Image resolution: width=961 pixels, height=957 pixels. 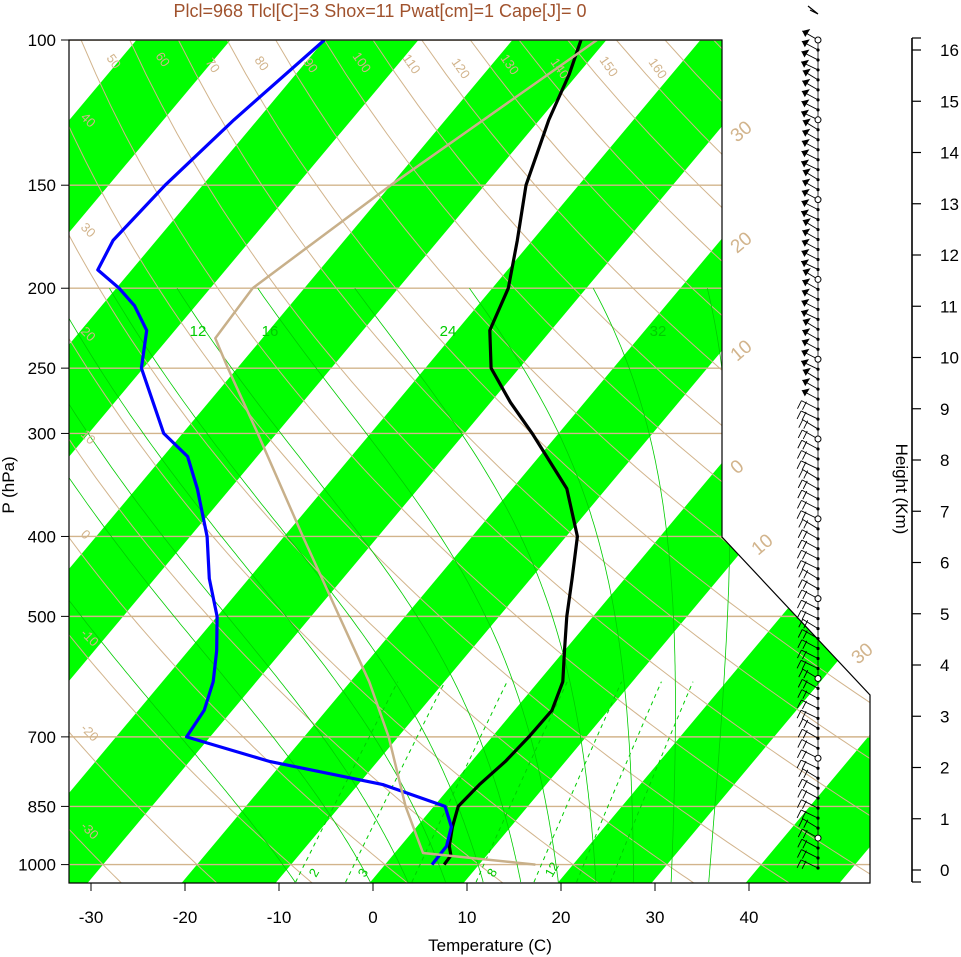 What do you see at coordinates (742, 132) in the screenshot?
I see `isotherm-right-label: 30` at bounding box center [742, 132].